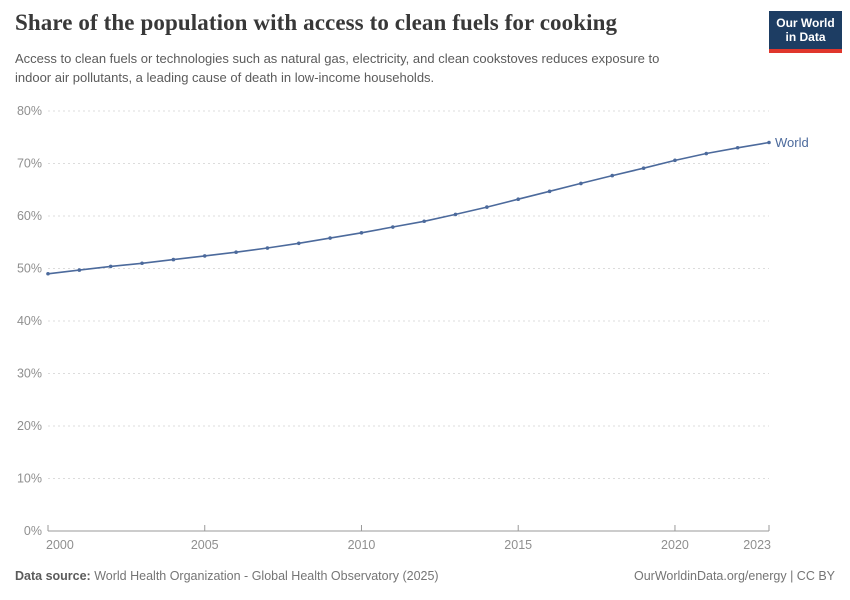 This screenshot has height=600, width=850. What do you see at coordinates (805, 23) in the screenshot?
I see `owid-logo-line-1: Our World` at bounding box center [805, 23].